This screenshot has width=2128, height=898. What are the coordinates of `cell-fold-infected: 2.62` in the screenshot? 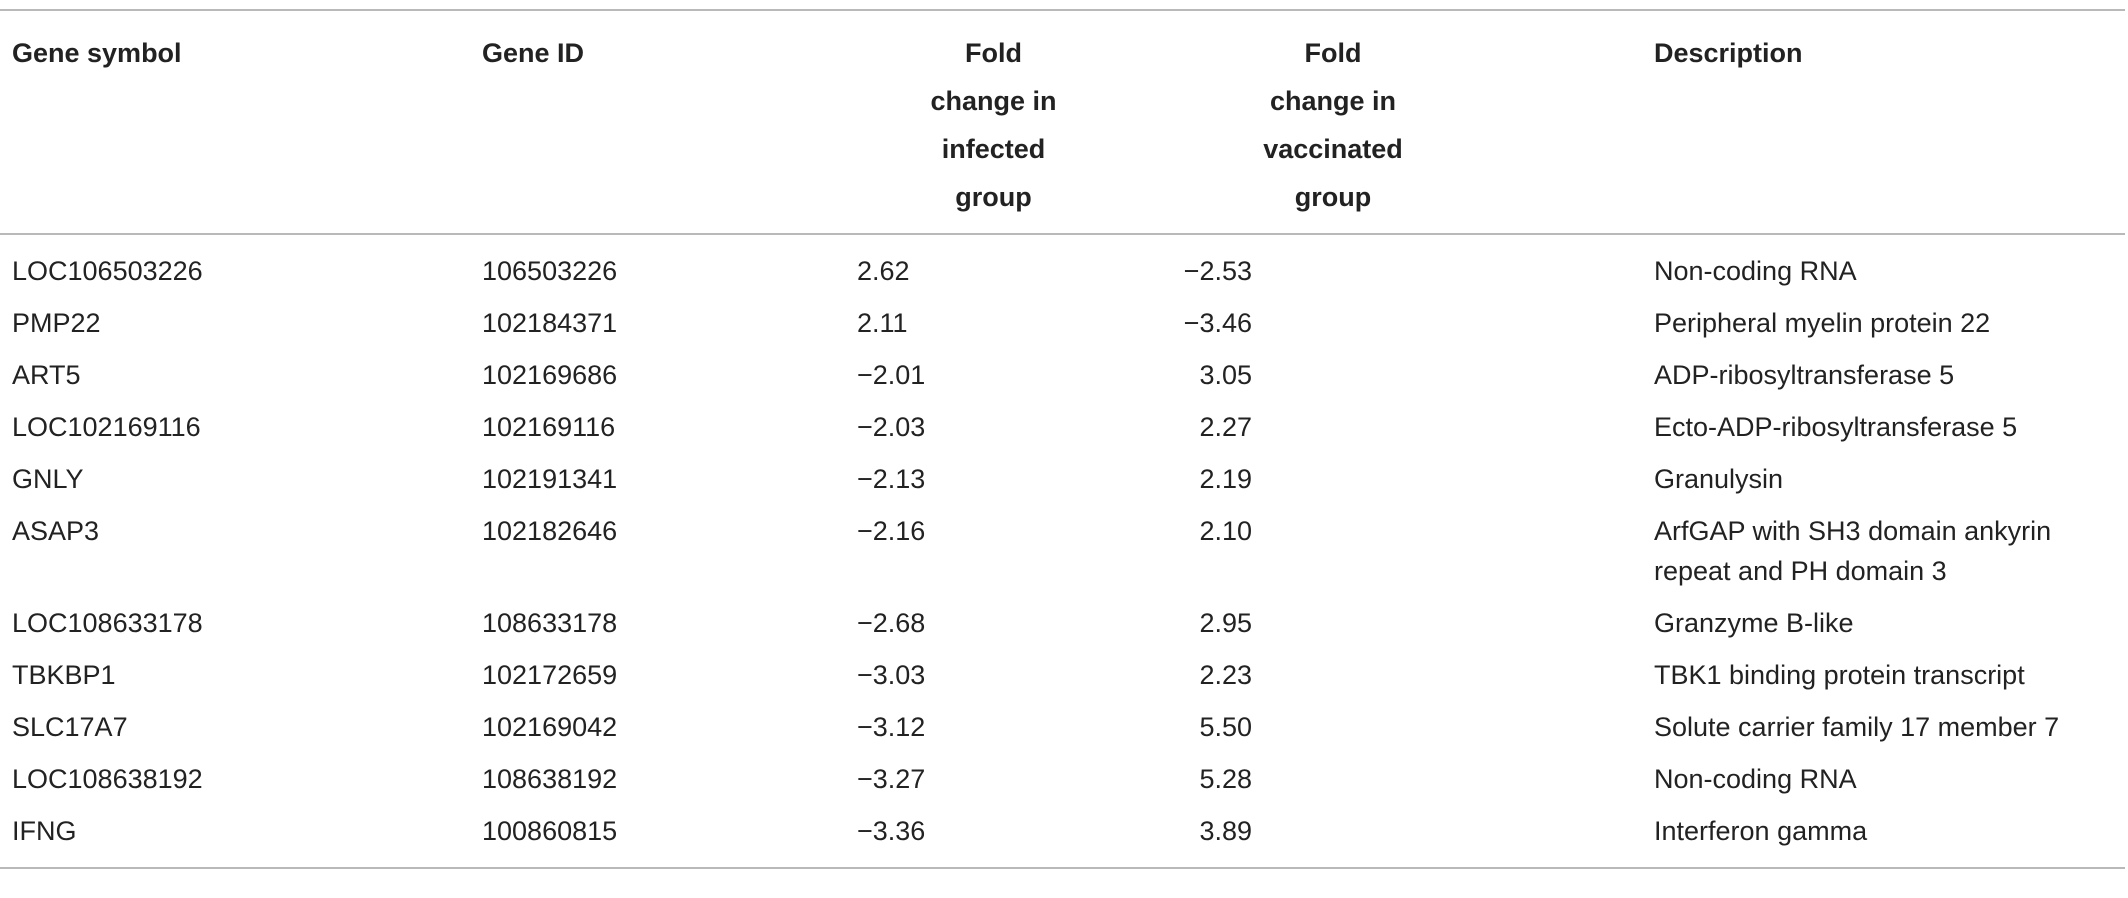 It's located at (883, 271).